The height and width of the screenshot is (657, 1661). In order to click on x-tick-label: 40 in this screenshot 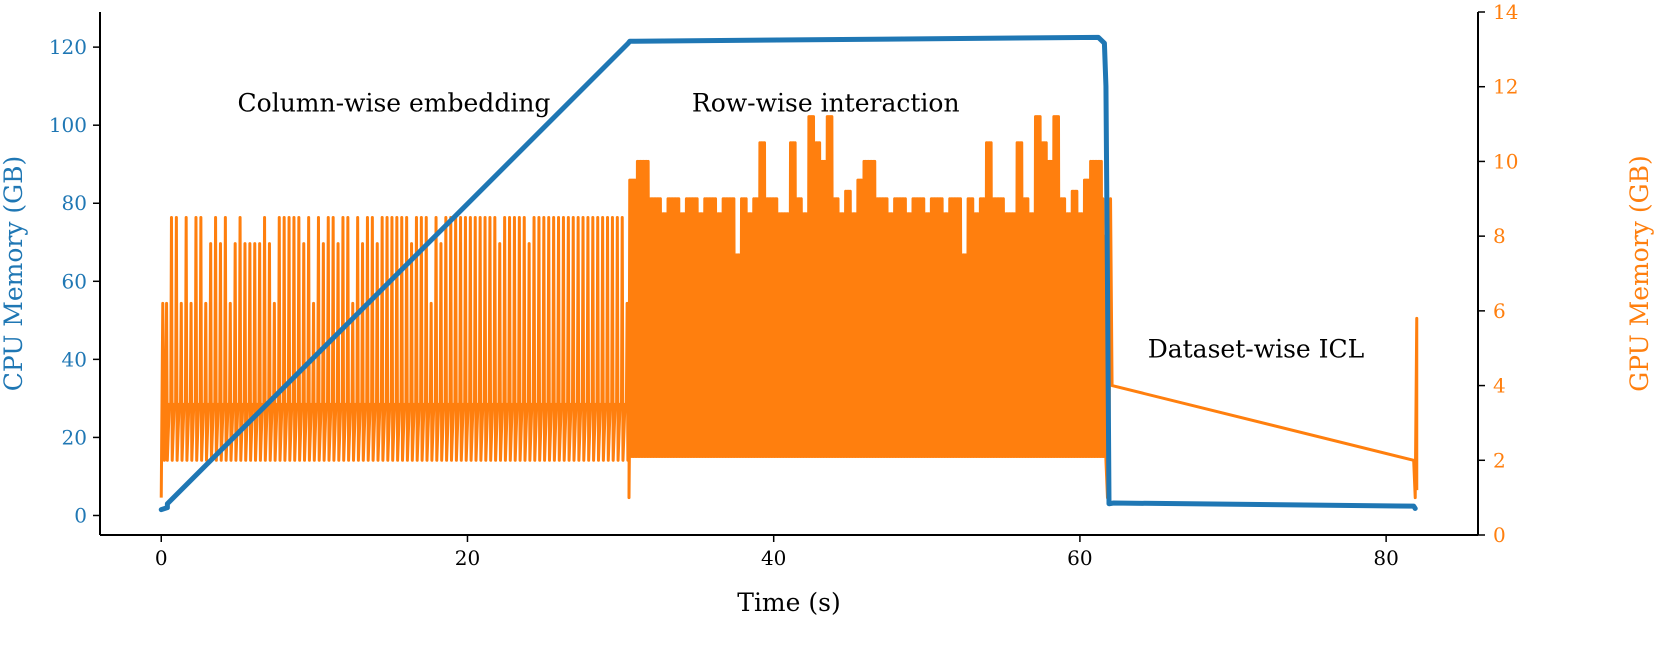, I will do `click(773, 558)`.